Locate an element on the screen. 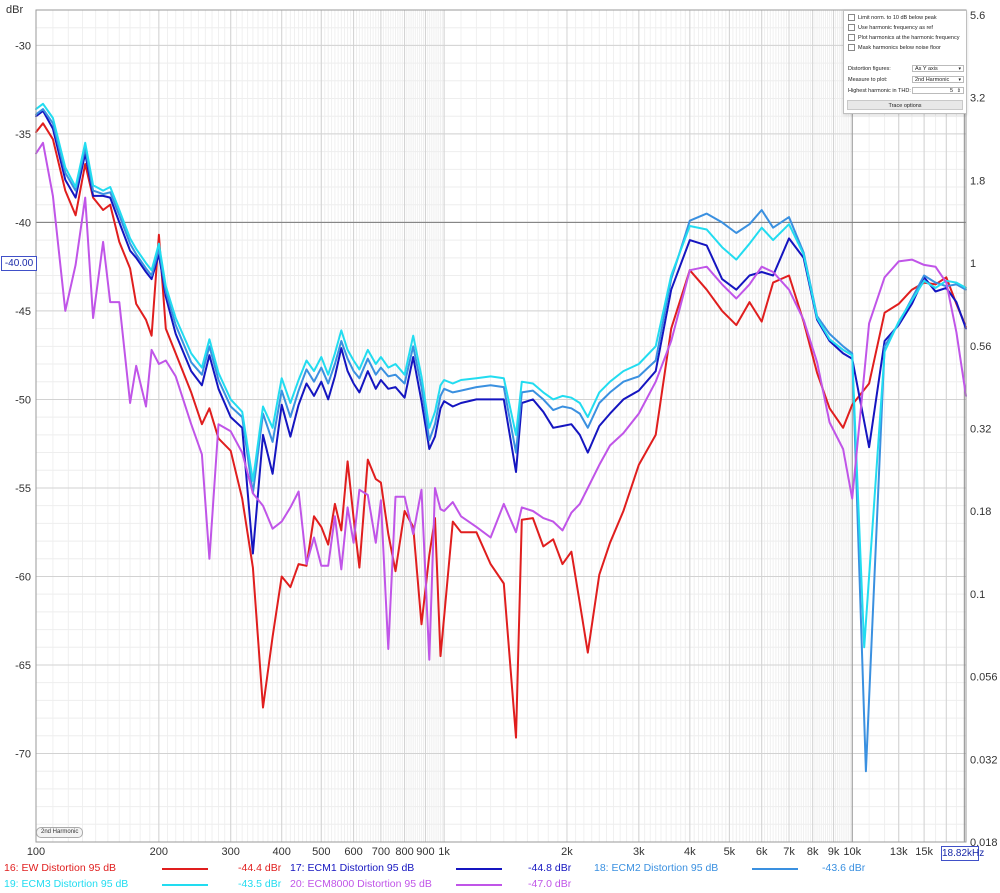 This screenshot has height=893, width=1000. distortion-figures-label: Distortion figures: is located at coordinates (869, 69).